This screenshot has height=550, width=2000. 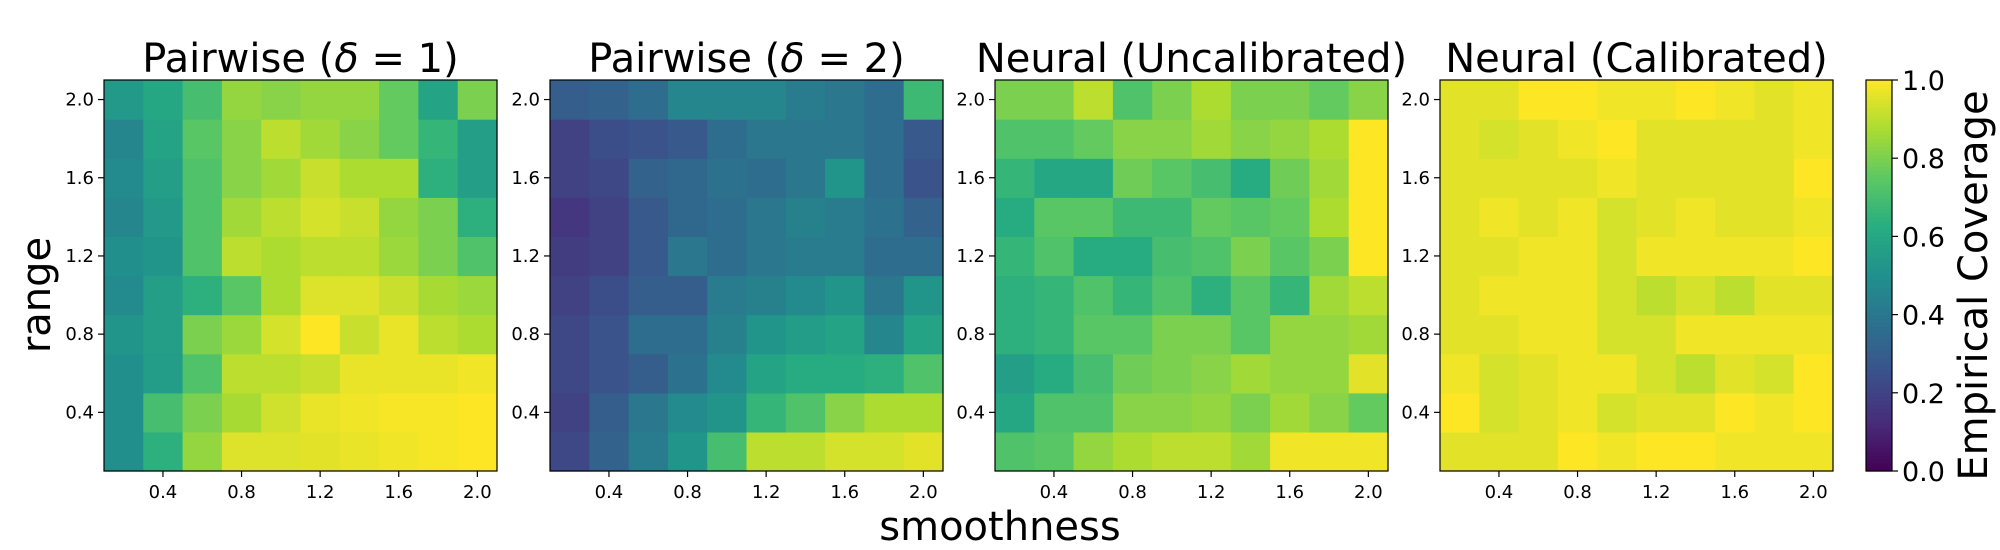 I want to click on y-tick-label: 0.4, so click(x=970, y=412).